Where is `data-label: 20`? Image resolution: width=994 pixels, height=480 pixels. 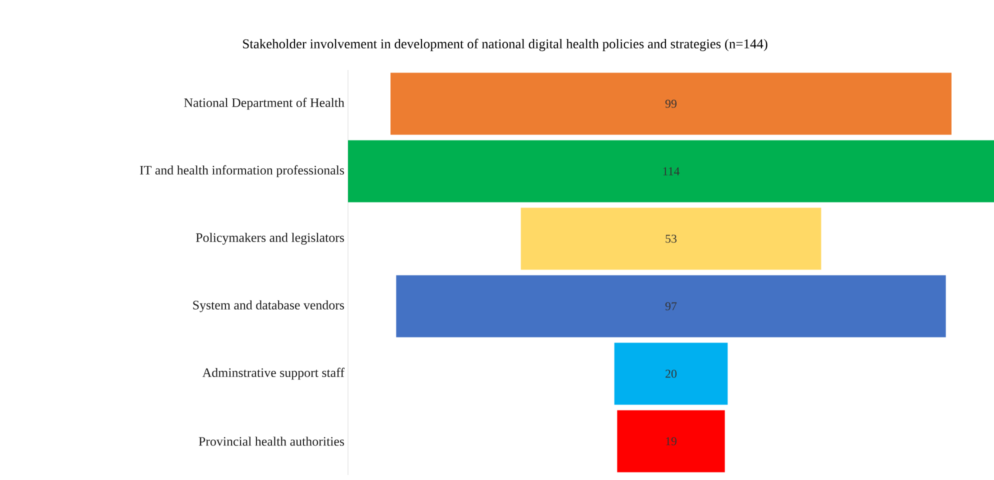
data-label: 20 is located at coordinates (671, 374).